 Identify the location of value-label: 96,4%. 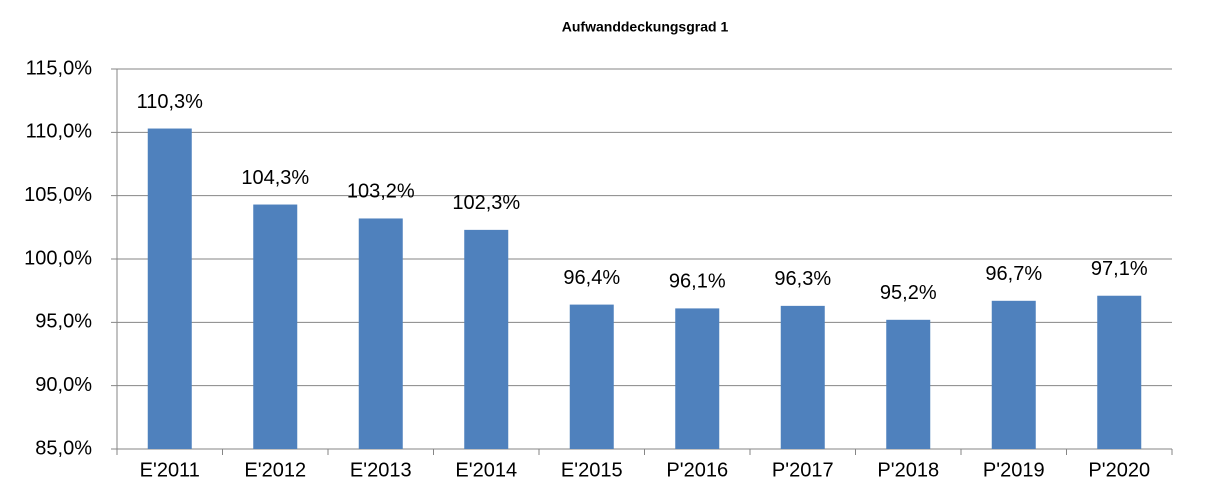
(591, 278).